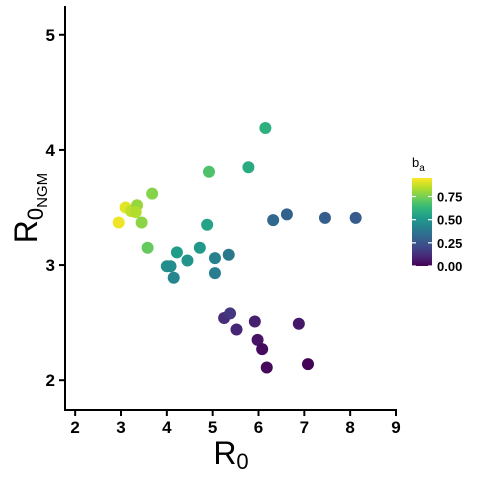  Describe the element at coordinates (50, 380) in the screenshot. I see `y-tick-label: 2` at that location.